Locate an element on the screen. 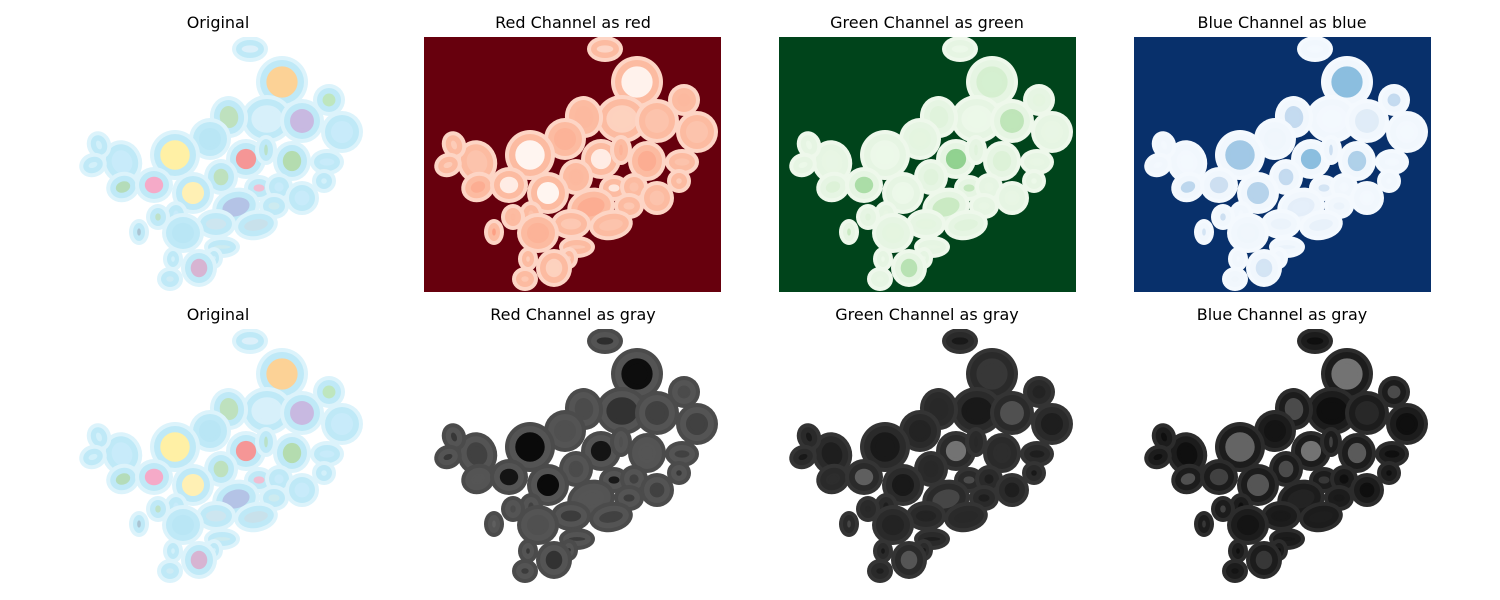 The width and height of the screenshot is (1500, 600). panel-title-original-top: Original is located at coordinates (218, 22).